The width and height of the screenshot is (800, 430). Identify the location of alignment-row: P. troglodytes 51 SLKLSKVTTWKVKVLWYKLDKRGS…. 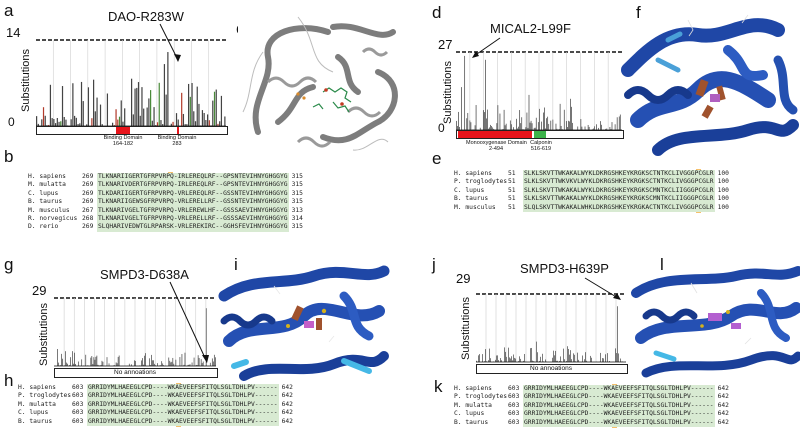
(591, 182).